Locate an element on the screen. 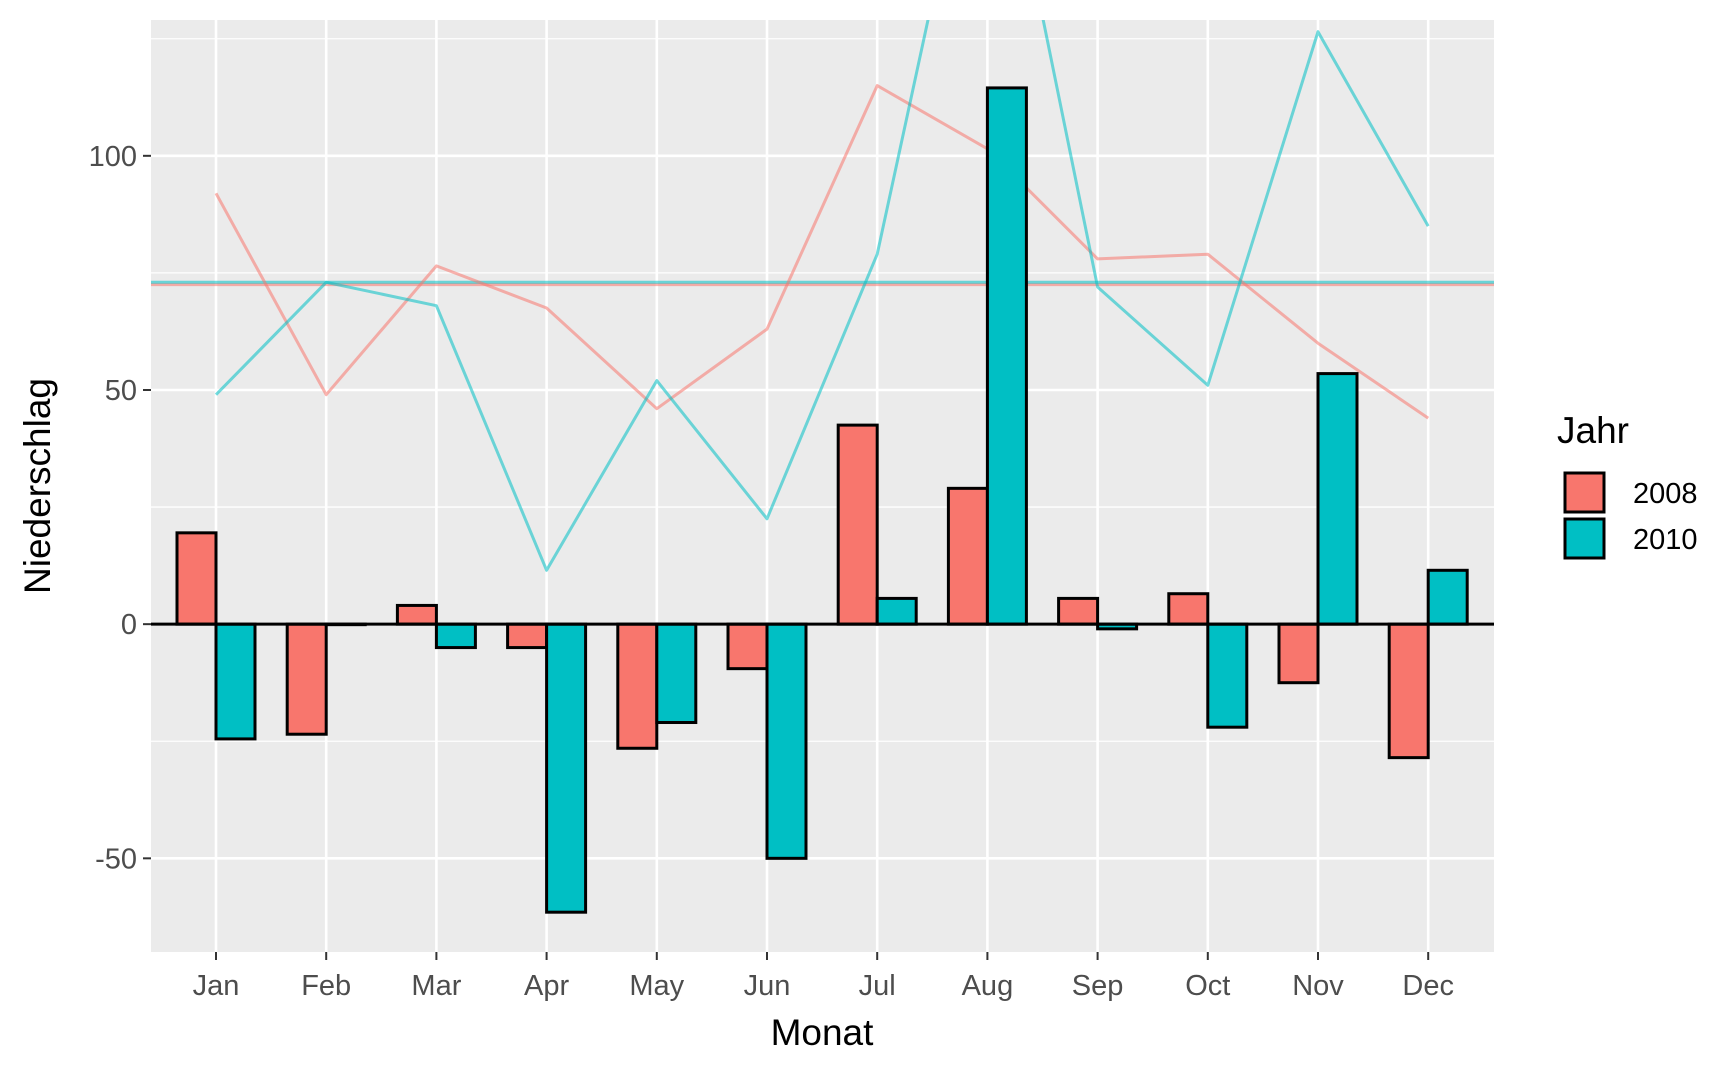  mean-reference-lines is located at coordinates (822, 283).